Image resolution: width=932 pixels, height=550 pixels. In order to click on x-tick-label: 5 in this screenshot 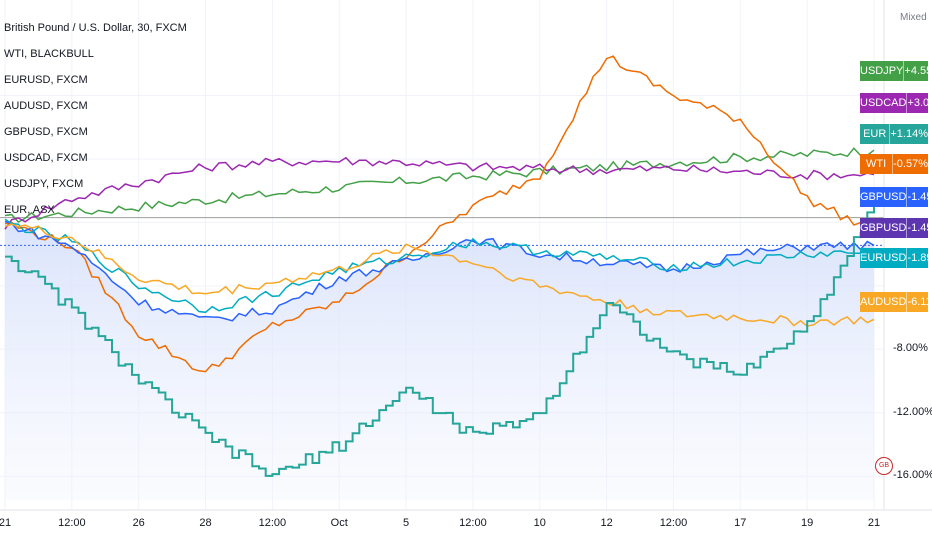, I will do `click(406, 523)`.